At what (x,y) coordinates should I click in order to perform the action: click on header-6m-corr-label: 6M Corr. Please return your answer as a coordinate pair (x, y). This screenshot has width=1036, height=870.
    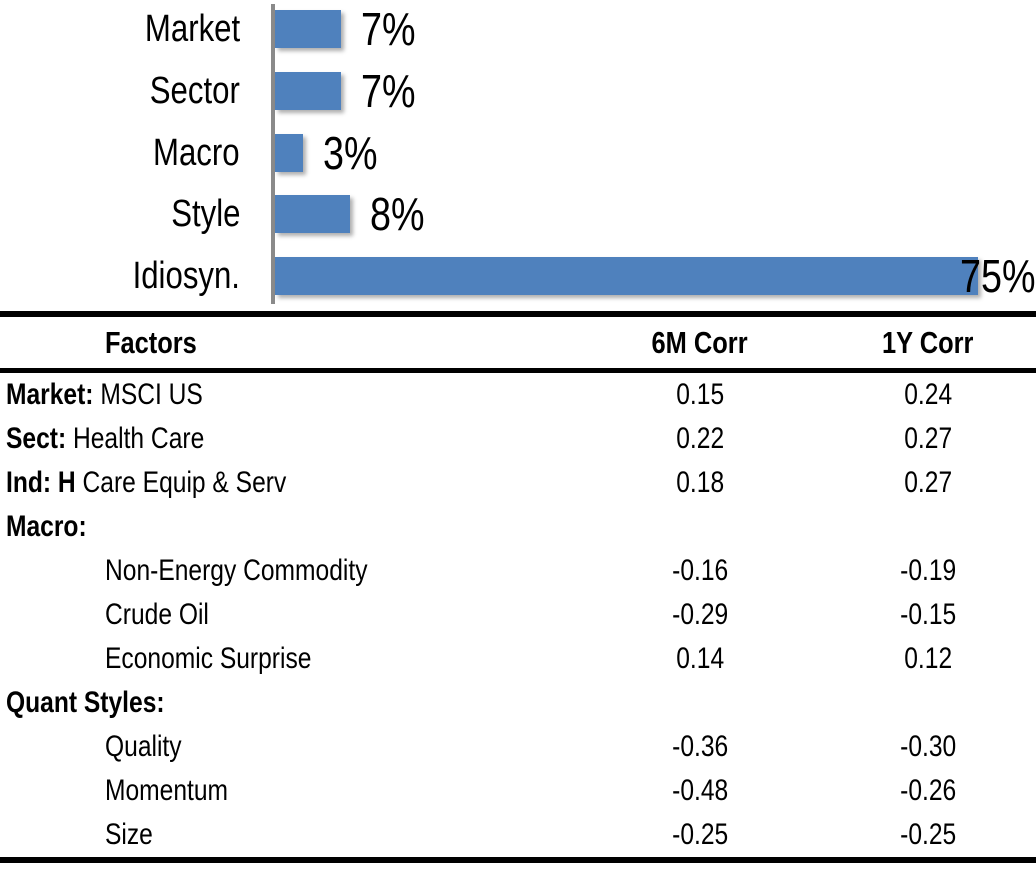
    Looking at the image, I should click on (700, 342).